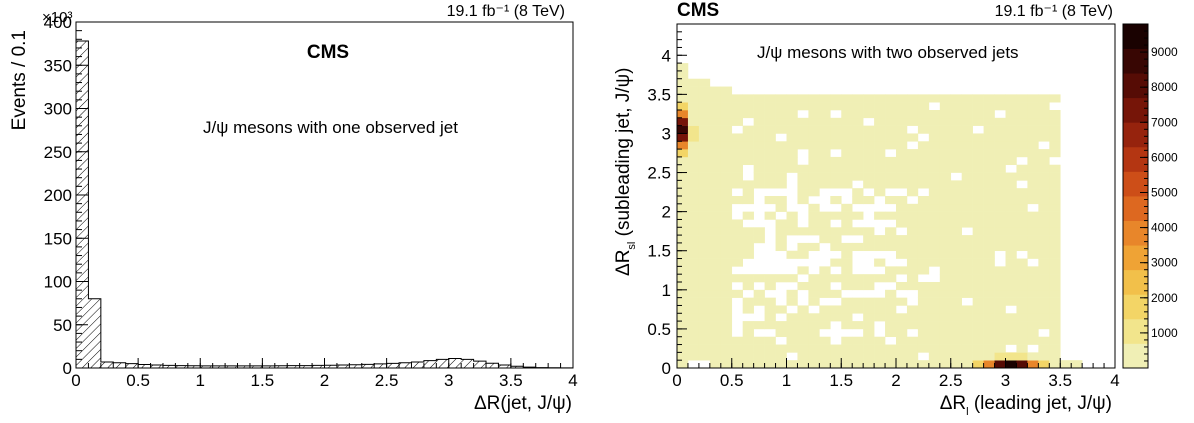 The width and height of the screenshot is (1194, 423). I want to click on colorbar-tick-label: 1000, so click(1164, 333).